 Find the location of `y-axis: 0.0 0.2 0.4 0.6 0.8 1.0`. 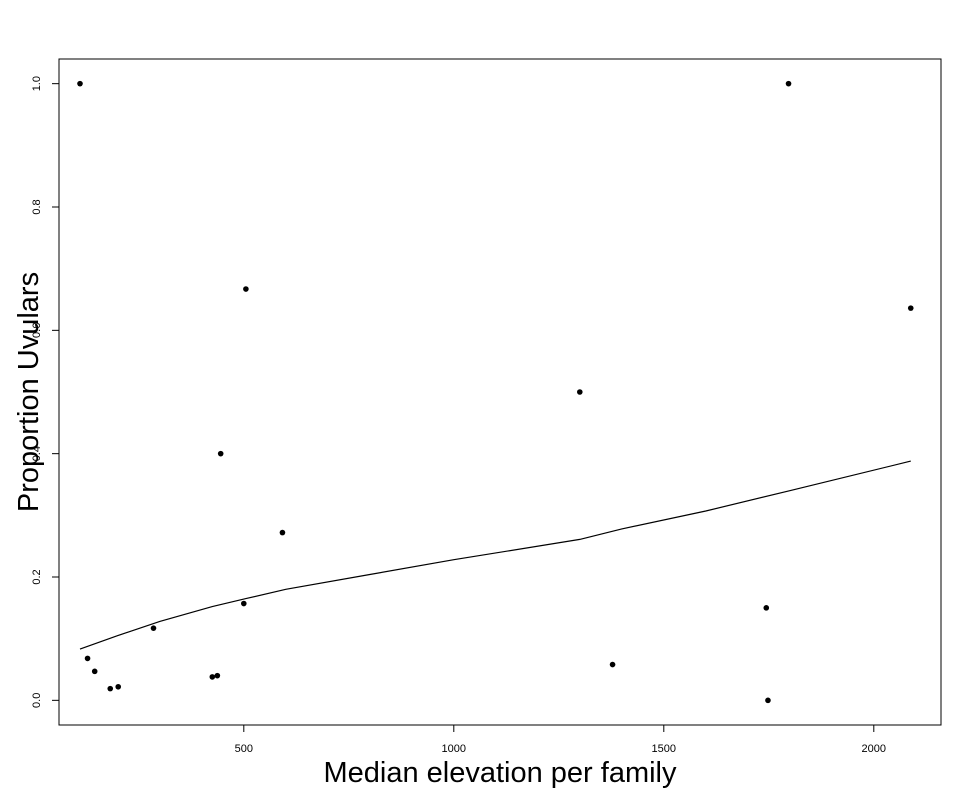

y-axis: 0.0 0.2 0.4 0.6 0.8 1.0 is located at coordinates (45, 392).